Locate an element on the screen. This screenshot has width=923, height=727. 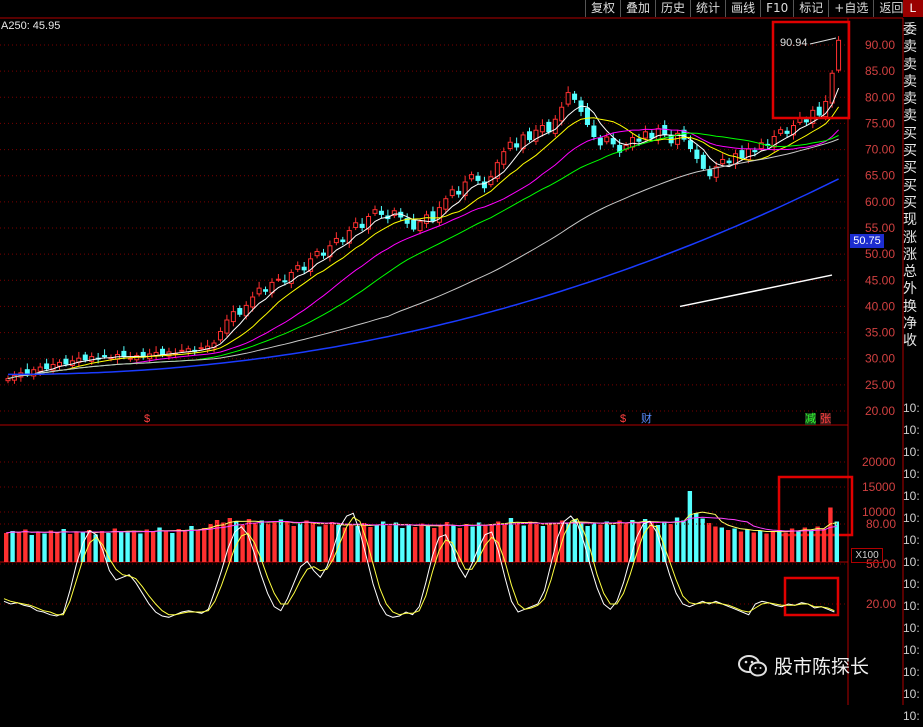
panel-toggle-button: L is located at coordinates (913, 8).